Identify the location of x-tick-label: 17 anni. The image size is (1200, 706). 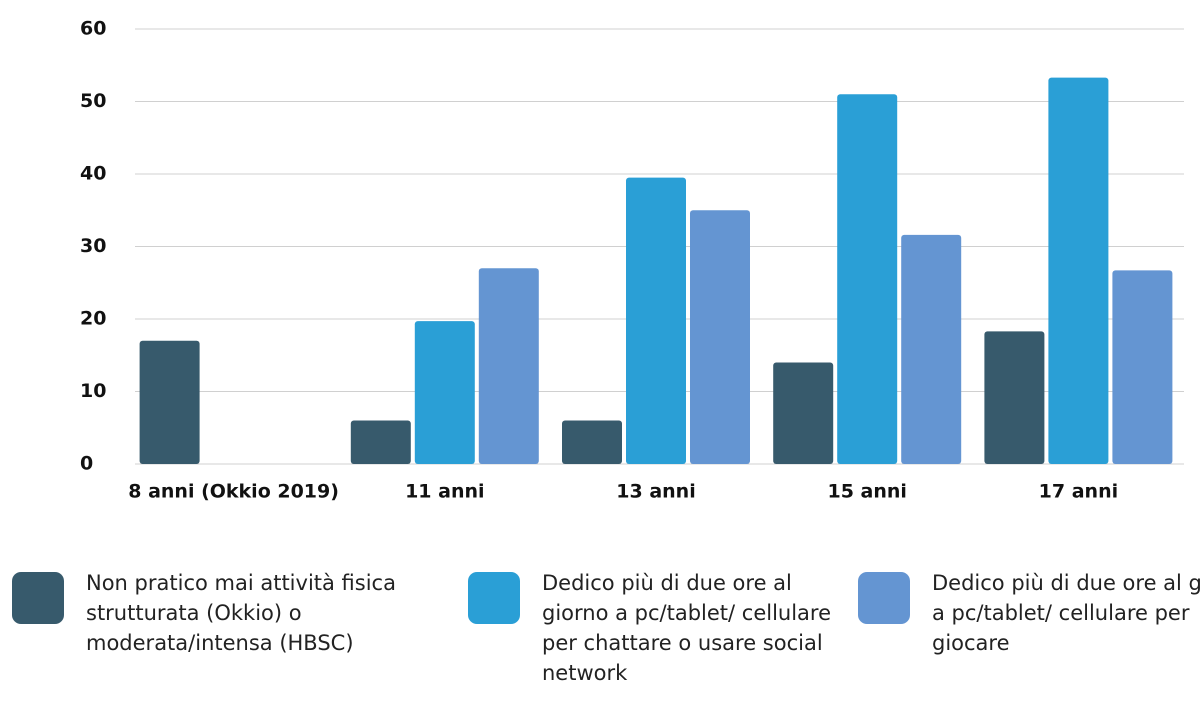
(1078, 492).